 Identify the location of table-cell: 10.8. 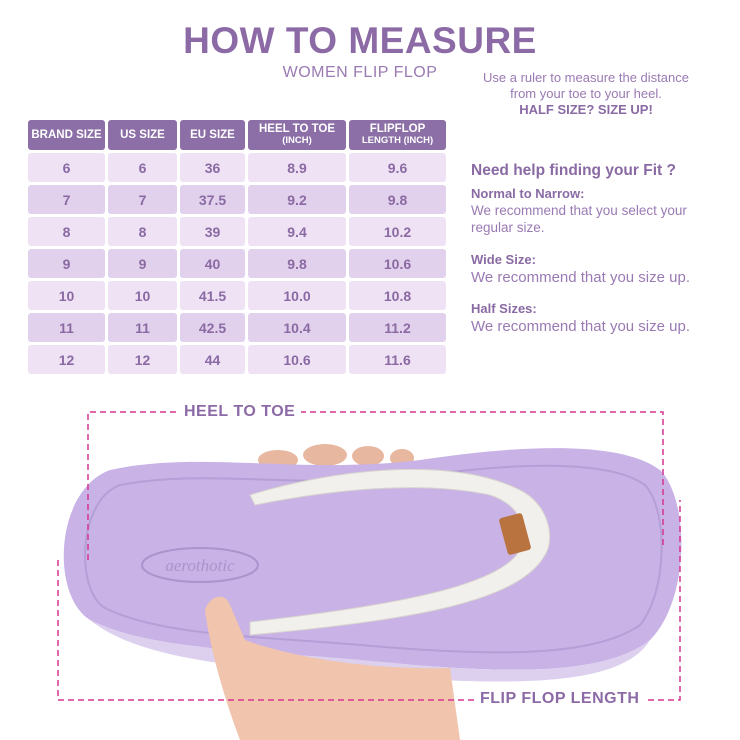
(397, 295).